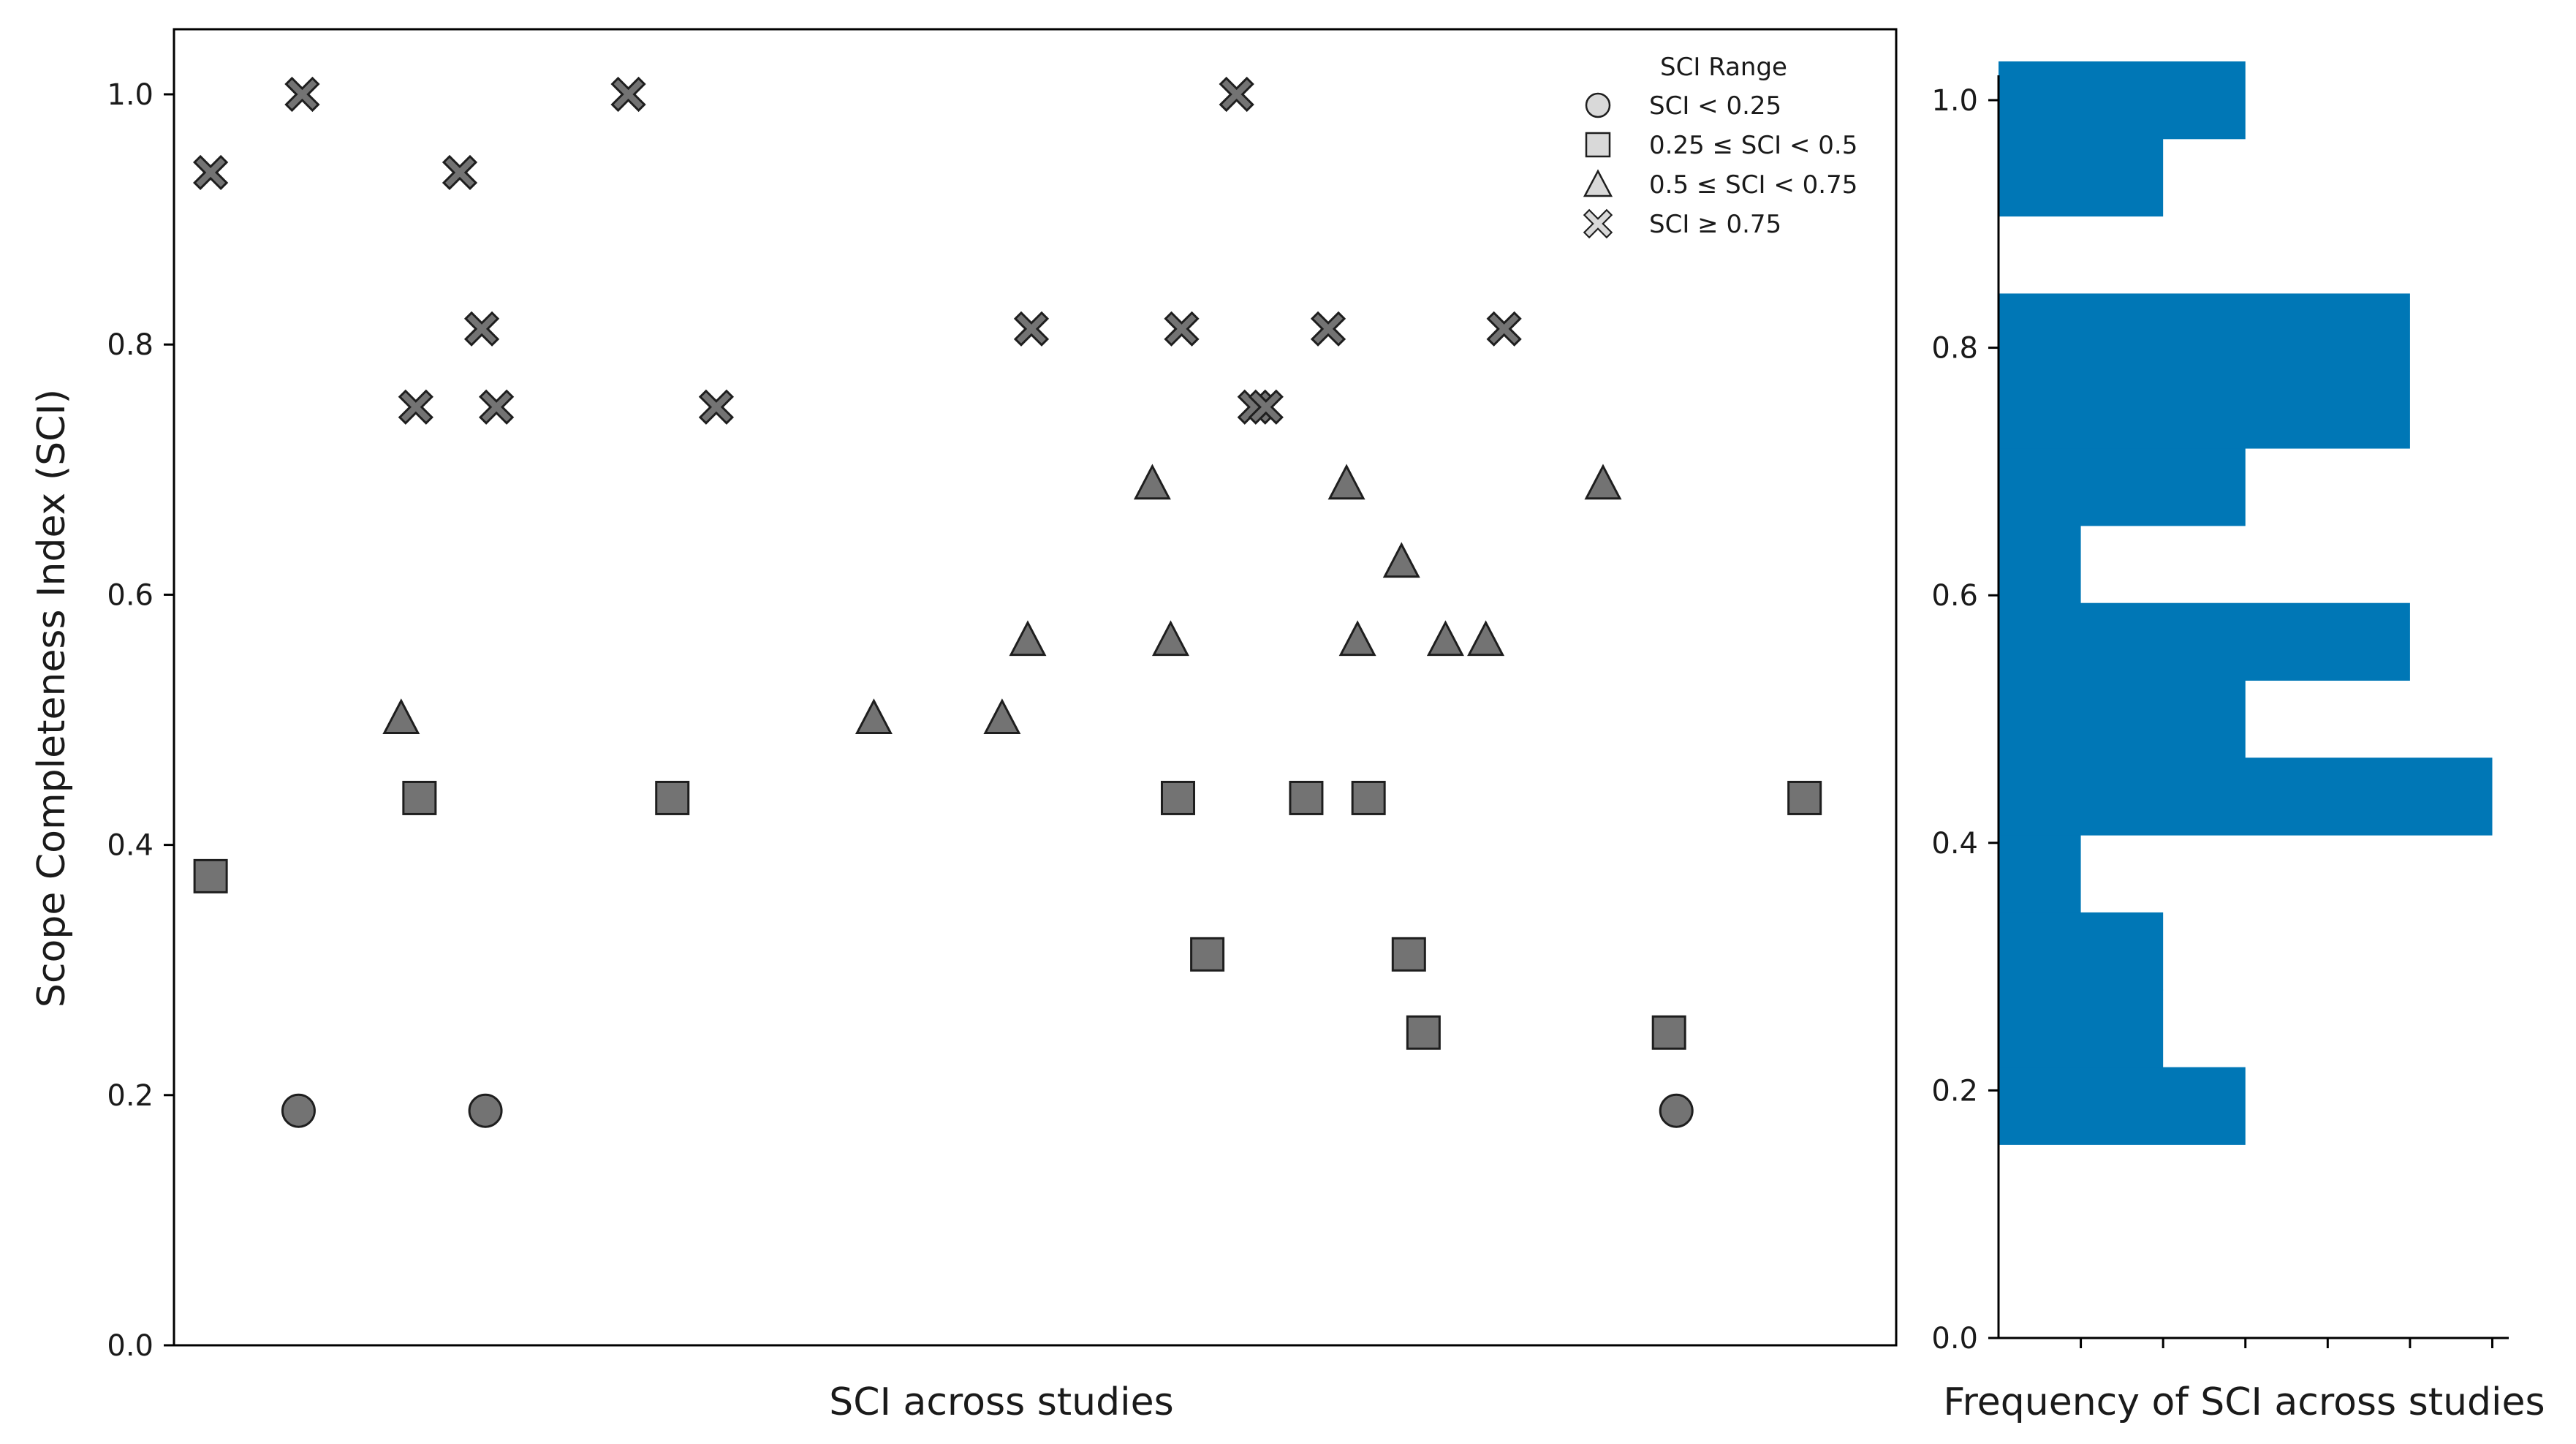 The height and width of the screenshot is (1444, 2576). Describe the element at coordinates (1001, 1402) in the screenshot. I see `scatter-x-axis-label: SCI across studies` at that location.